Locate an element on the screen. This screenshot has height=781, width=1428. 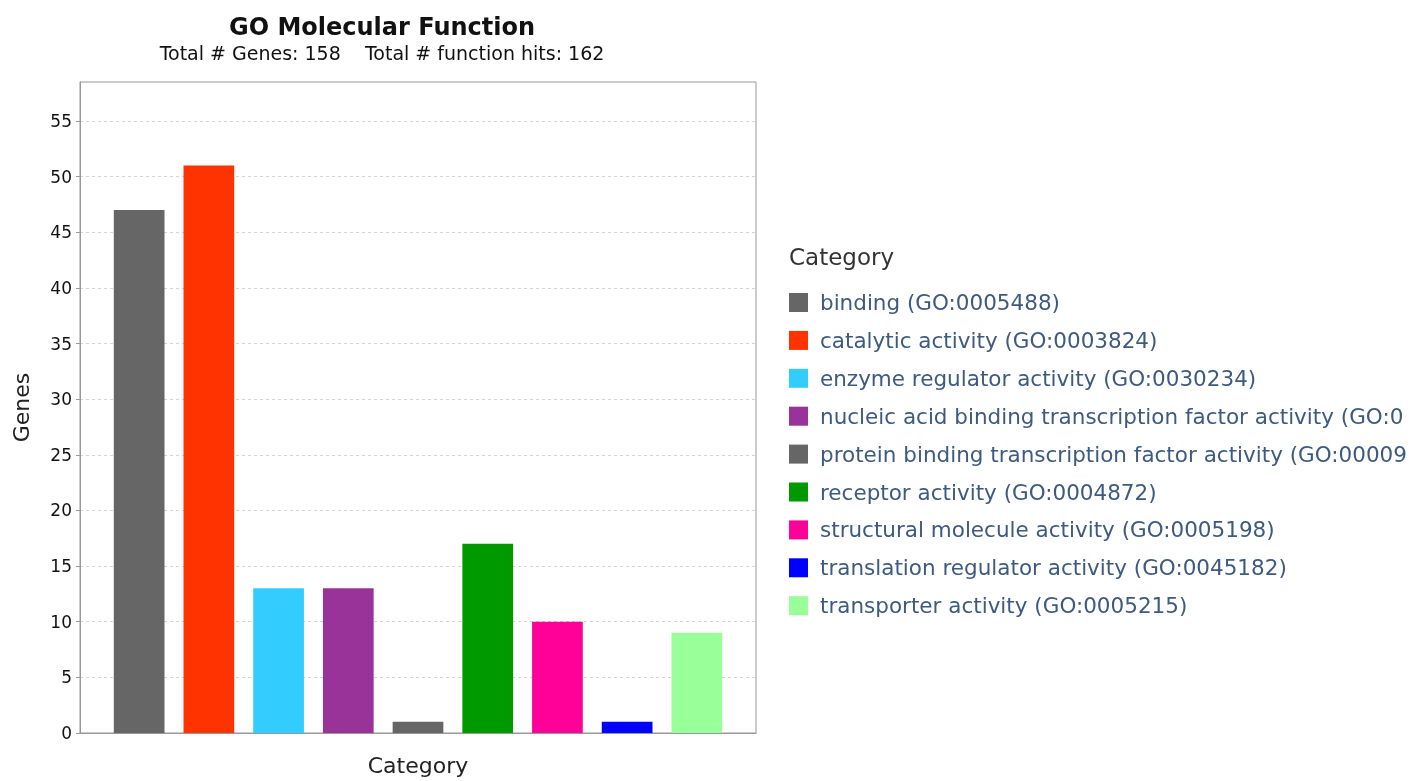
y-tick-label: 55 is located at coordinates (61, 120).